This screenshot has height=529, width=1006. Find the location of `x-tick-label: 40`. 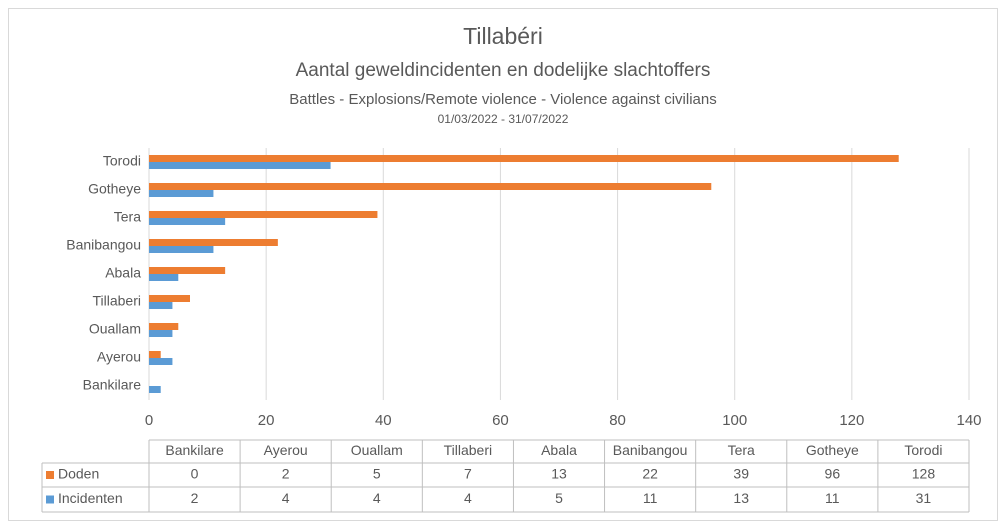

x-tick-label: 40 is located at coordinates (383, 420).